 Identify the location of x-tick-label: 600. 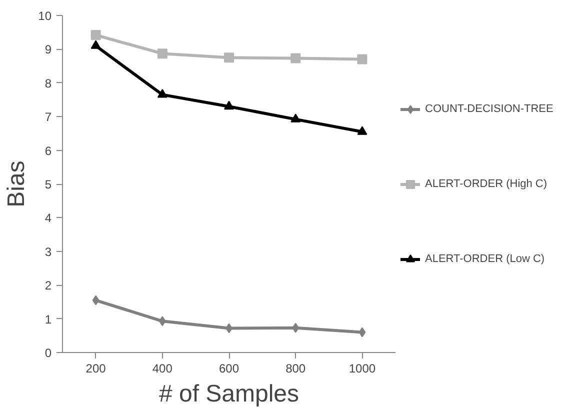
(229, 369).